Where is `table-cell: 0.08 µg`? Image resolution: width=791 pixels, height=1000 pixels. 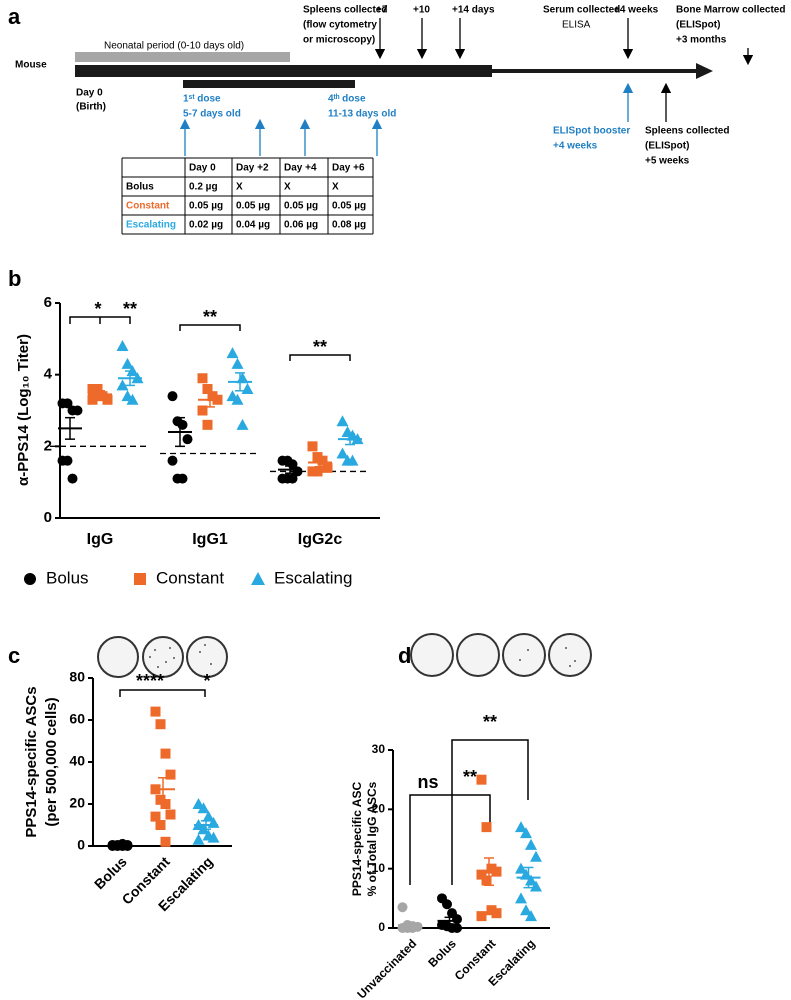 table-cell: 0.08 µg is located at coordinates (349, 225).